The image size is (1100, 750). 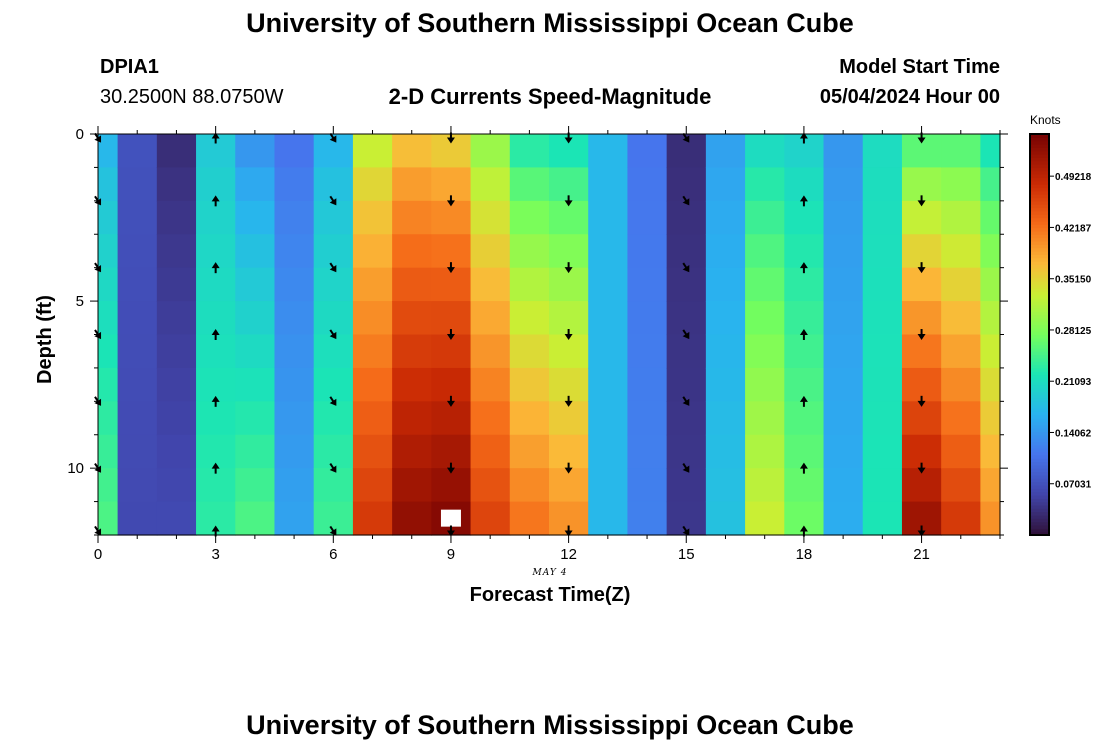 I want to click on x-tick-label: 15, so click(x=686, y=554).